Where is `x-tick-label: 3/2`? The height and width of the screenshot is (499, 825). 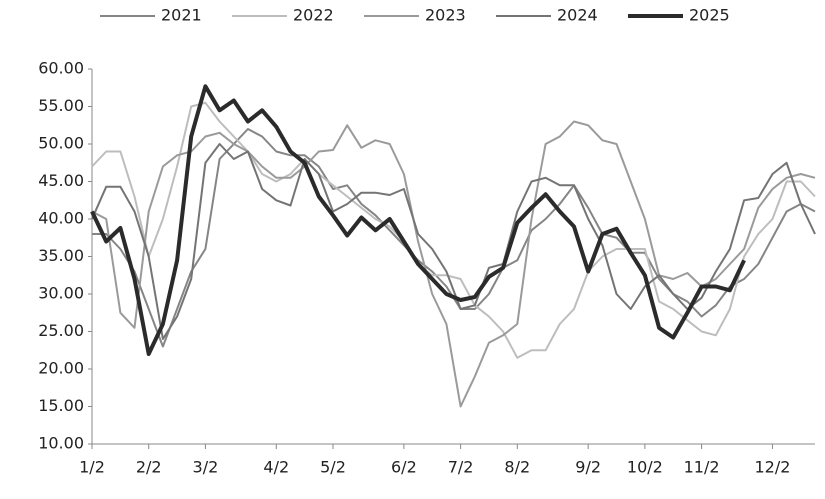
x-tick-label: 3/2 is located at coordinates (206, 467).